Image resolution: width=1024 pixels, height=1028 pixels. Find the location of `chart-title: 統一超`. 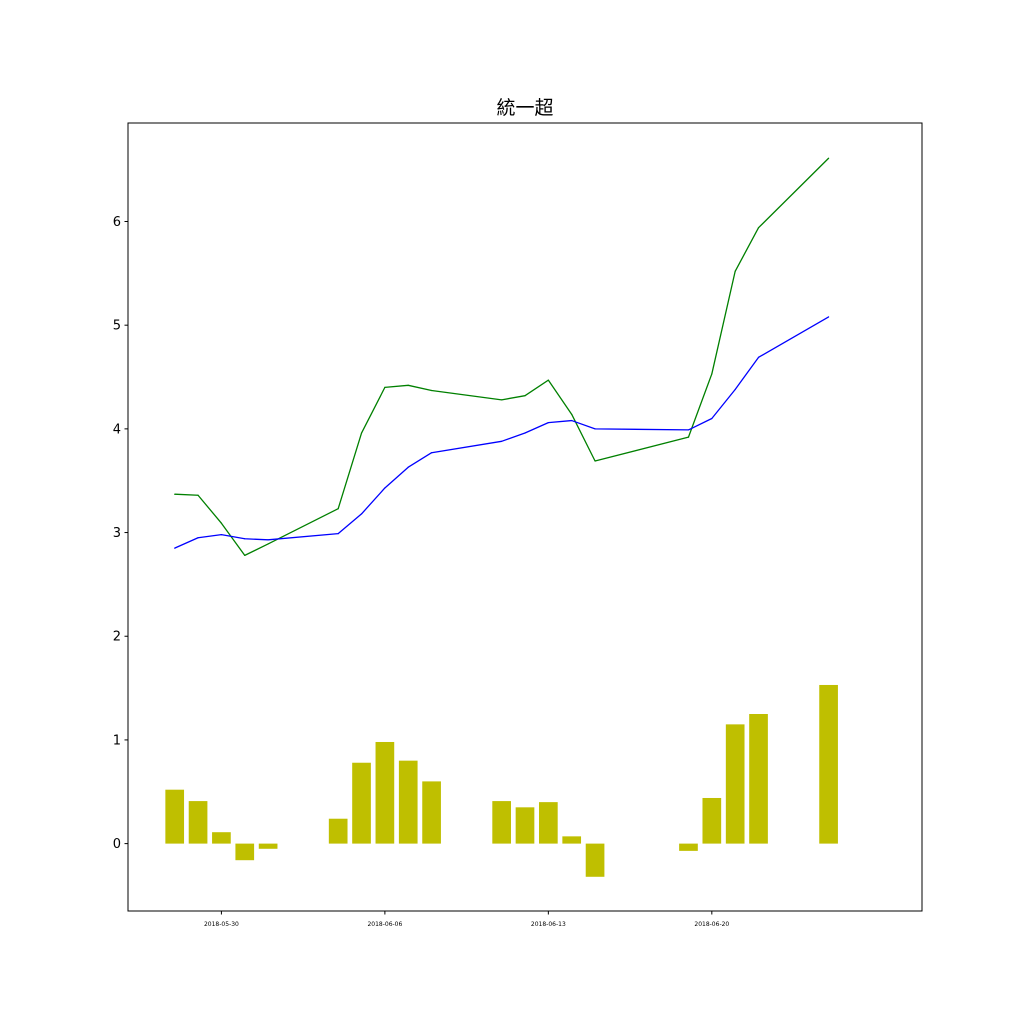

chart-title: 統一超 is located at coordinates (524, 108).